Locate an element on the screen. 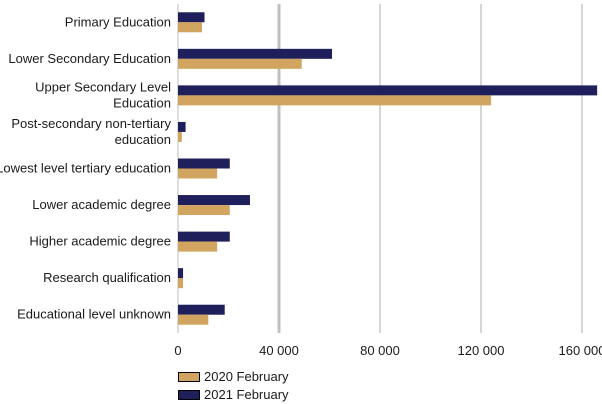 This screenshot has height=404, width=602. category-label: Educational level unknown is located at coordinates (94, 314).